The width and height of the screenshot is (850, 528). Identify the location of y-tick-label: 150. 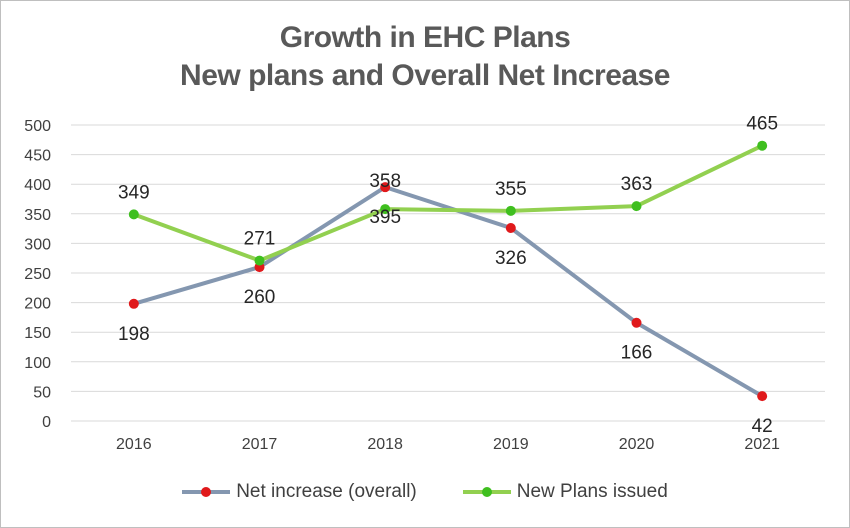
(37, 333).